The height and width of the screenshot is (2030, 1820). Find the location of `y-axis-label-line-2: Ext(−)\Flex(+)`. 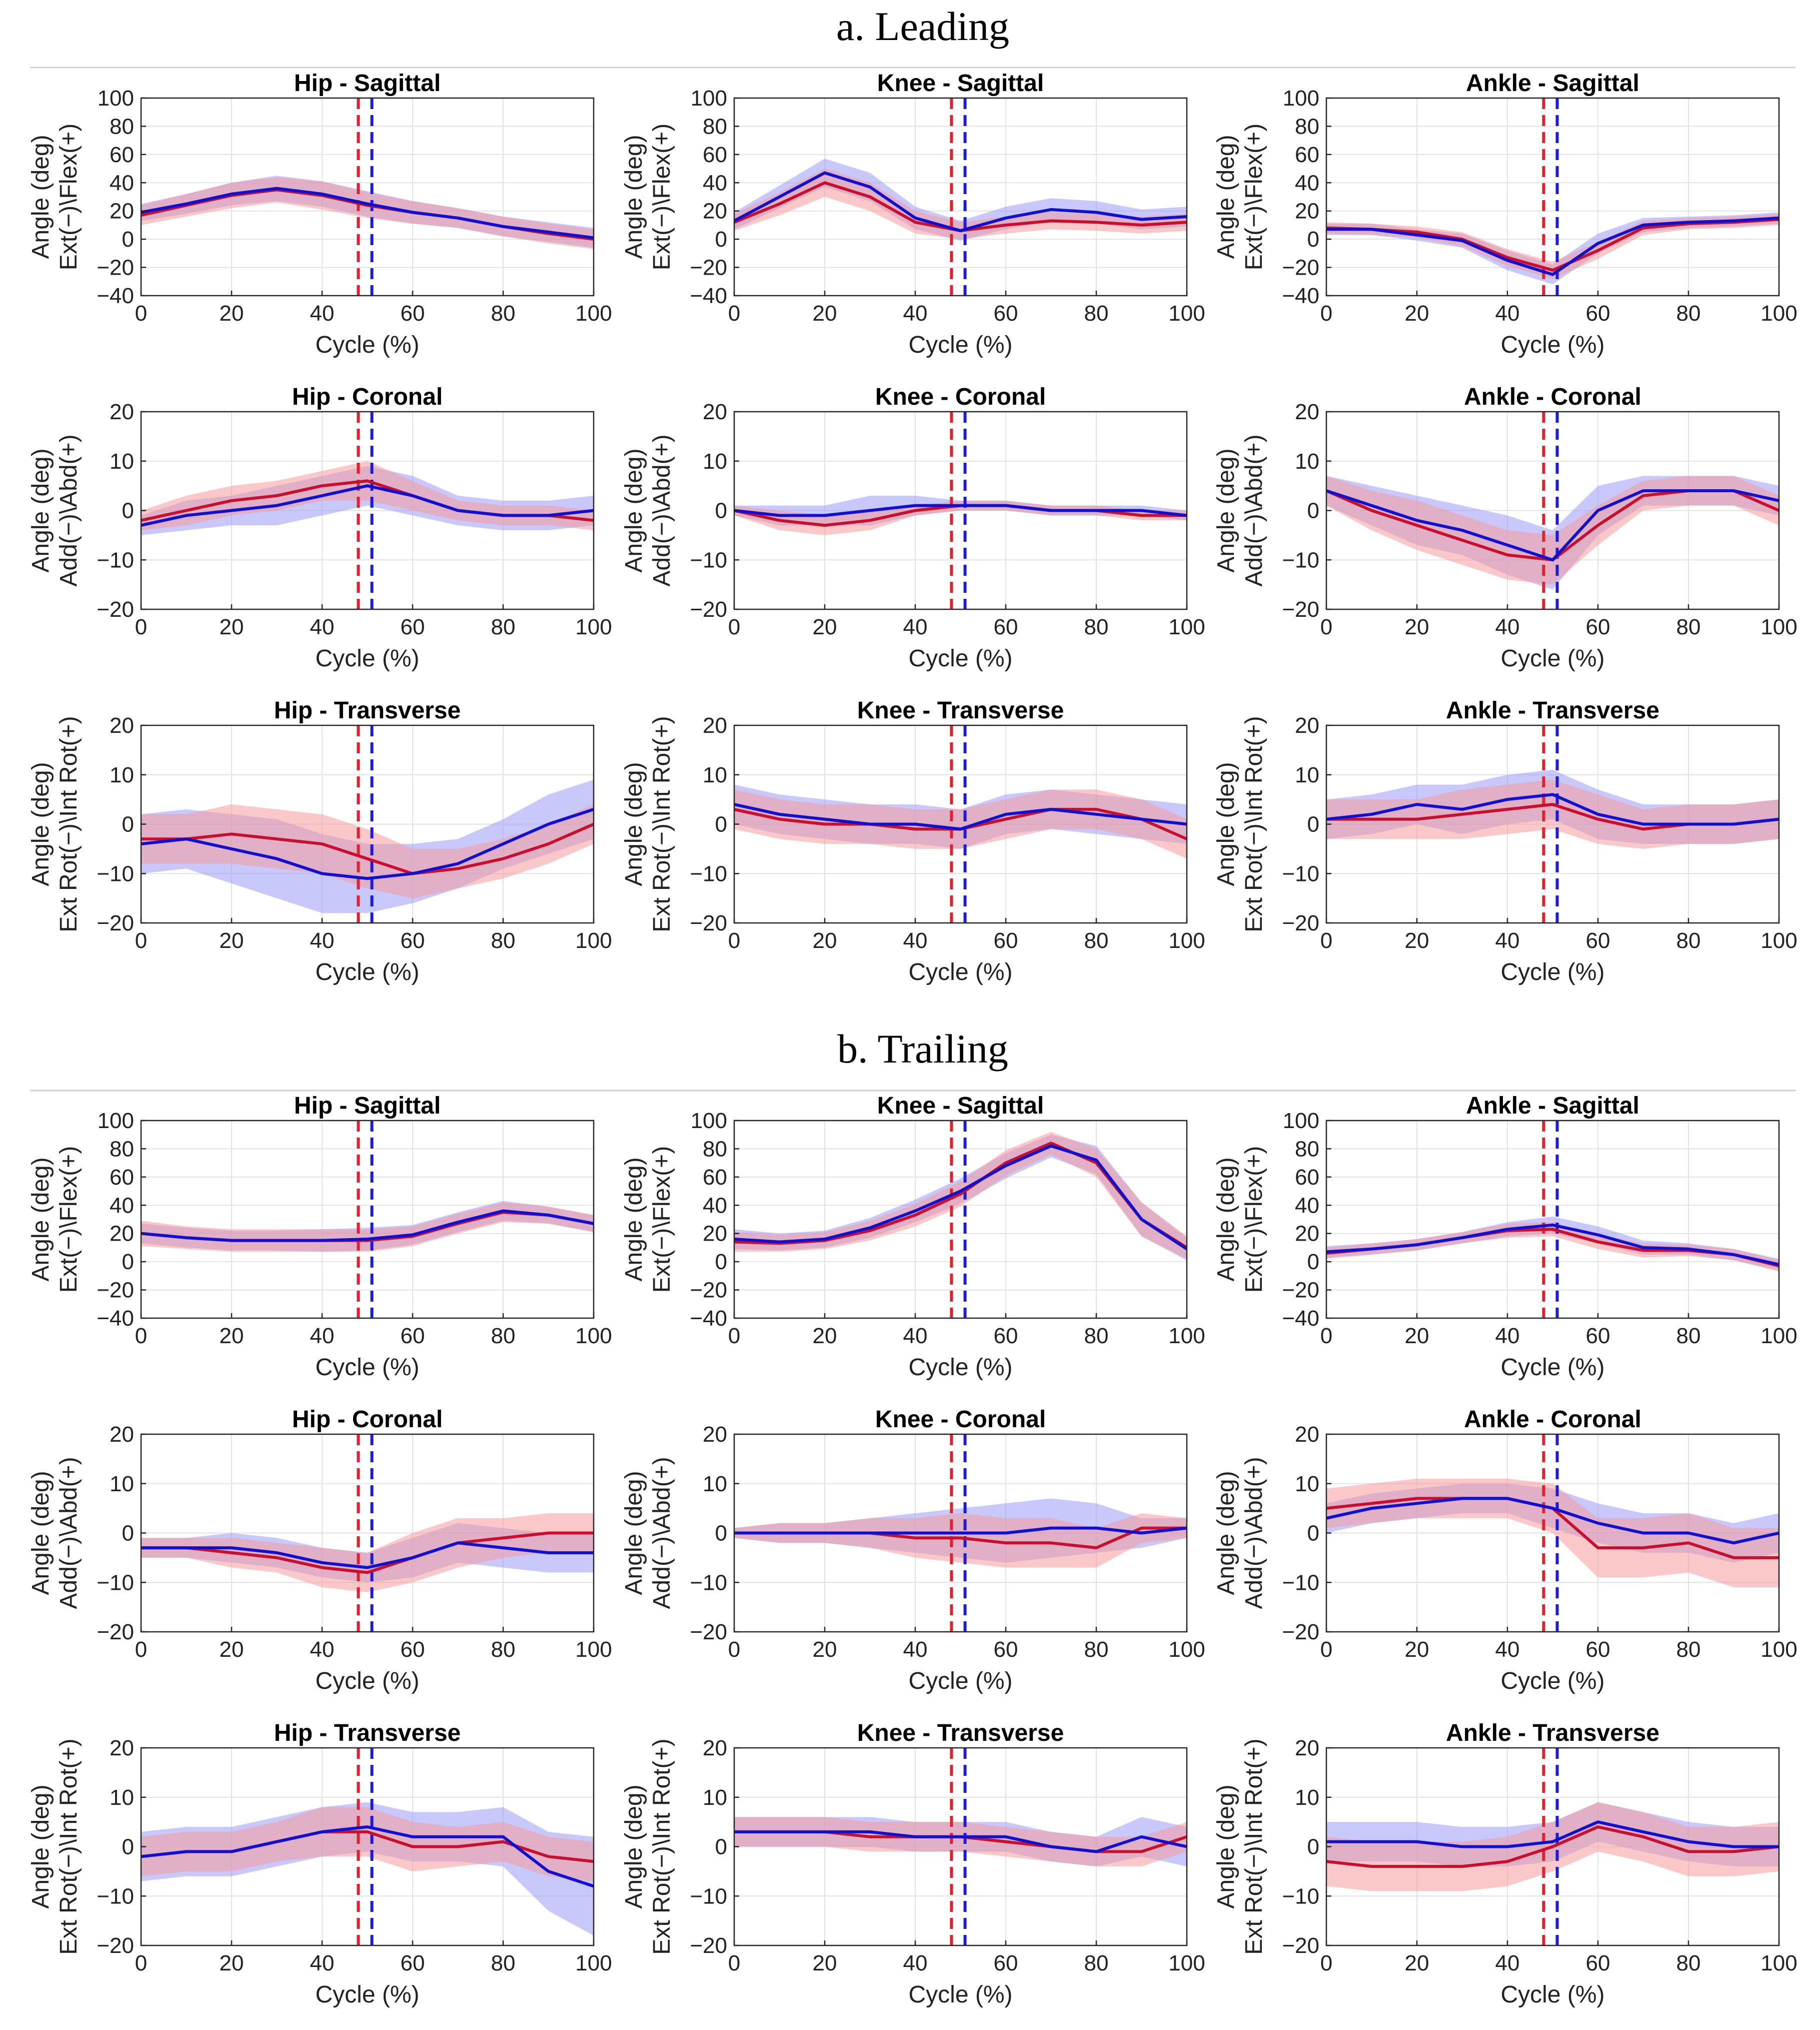

y-axis-label-line-2: Ext(−)\Flex(+) is located at coordinates (69, 197).